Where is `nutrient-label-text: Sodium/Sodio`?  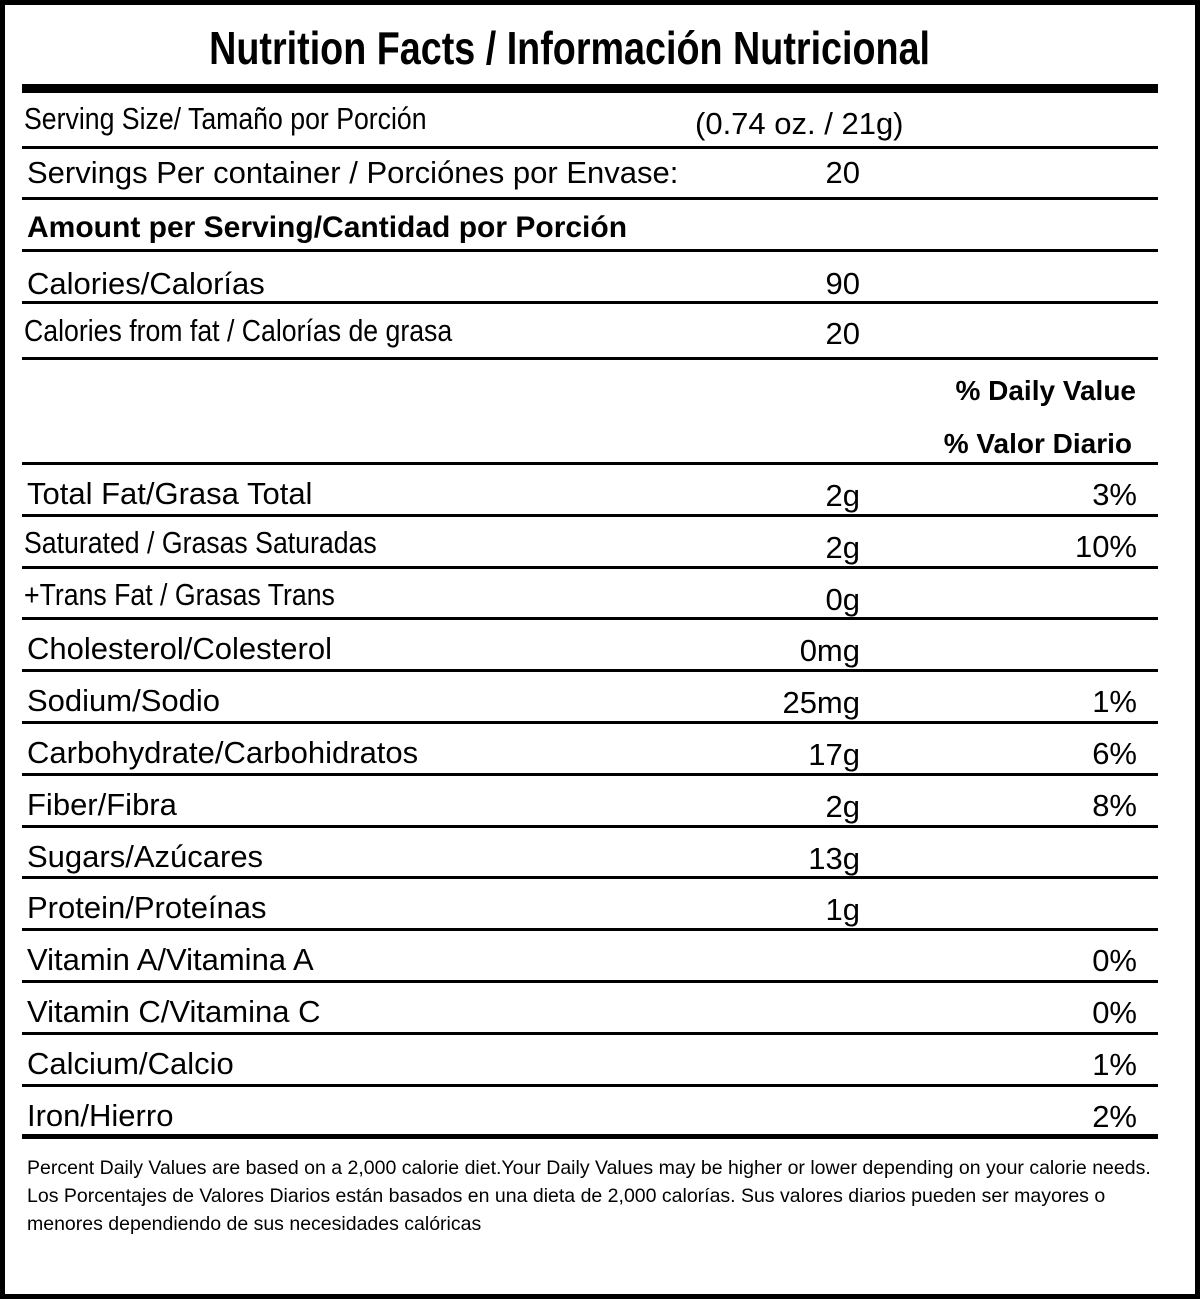
nutrient-label-text: Sodium/Sodio is located at coordinates (124, 700).